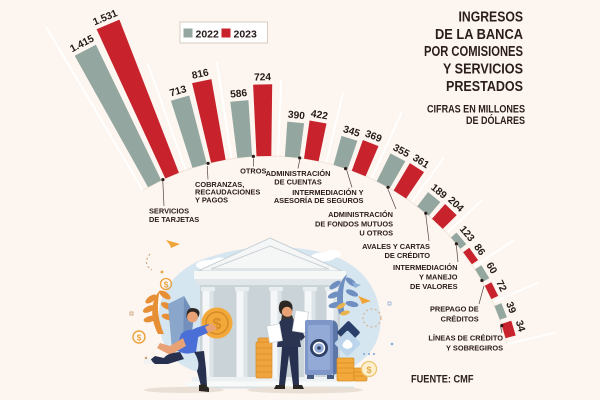 This screenshot has height=400, width=600. What do you see at coordinates (408, 255) in the screenshot?
I see `svg-text: DE CRÉDITO` at bounding box center [408, 255].